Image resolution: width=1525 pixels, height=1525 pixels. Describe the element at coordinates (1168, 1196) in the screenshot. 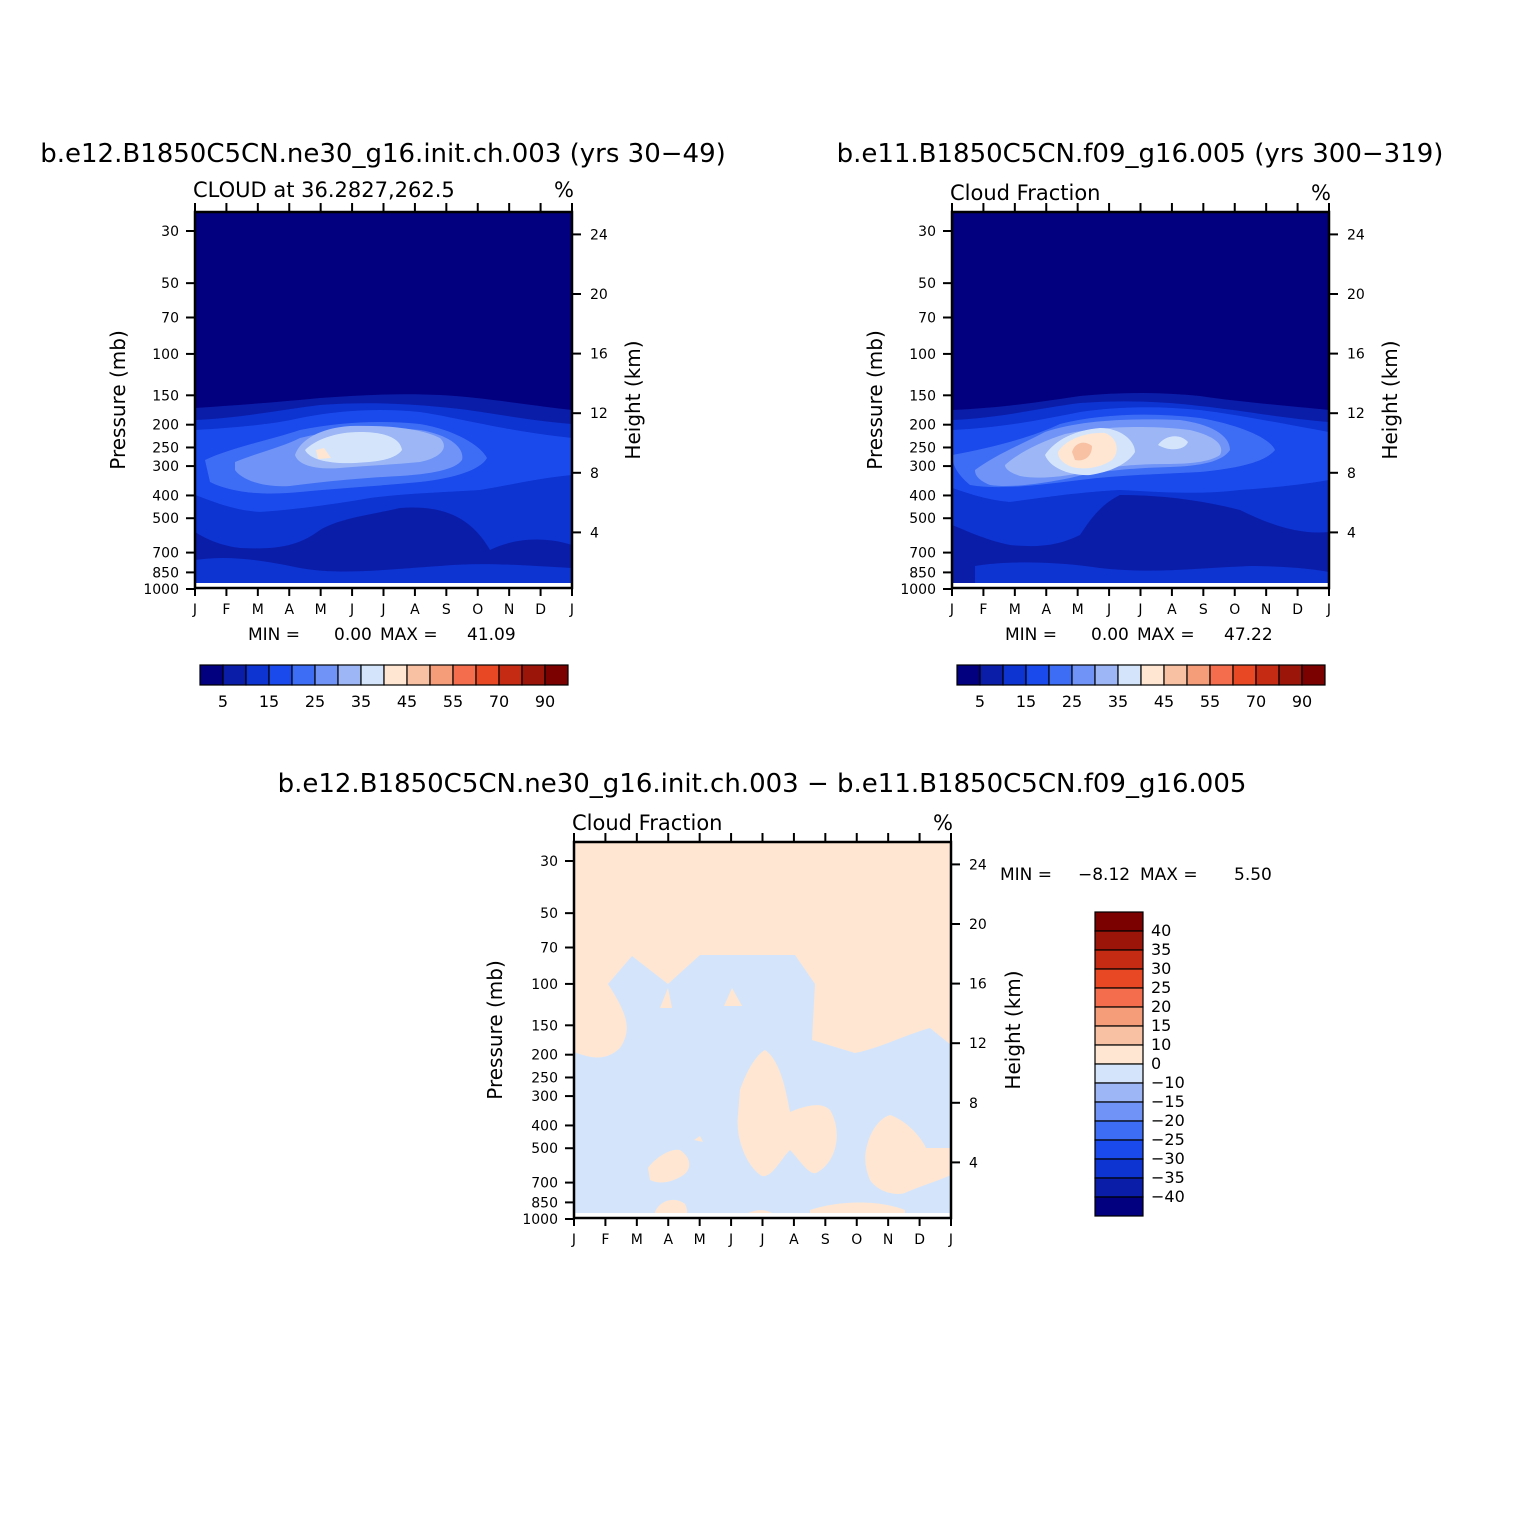

I see `colorbar-label: −40` at that location.